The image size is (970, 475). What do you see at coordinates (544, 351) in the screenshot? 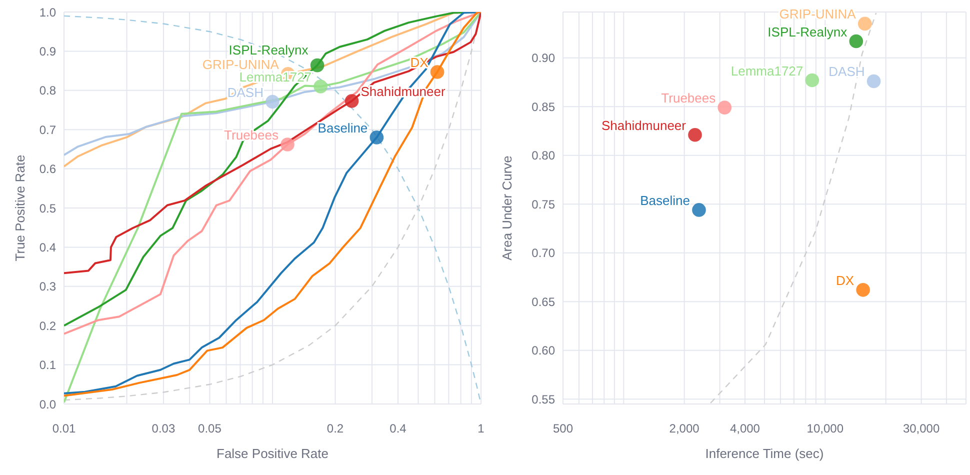
I see `y-tick-label: 0.60` at bounding box center [544, 351].